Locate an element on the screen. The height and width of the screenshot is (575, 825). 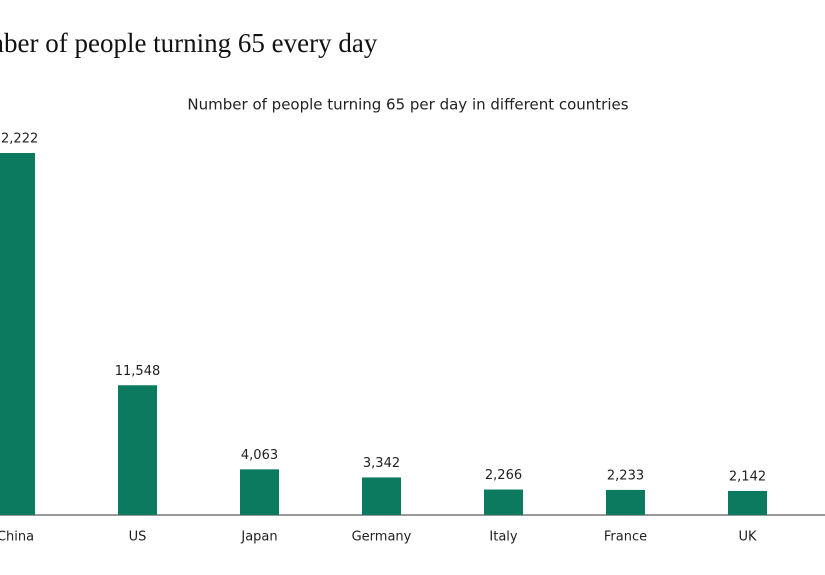
x-tick-label: France is located at coordinates (625, 537).